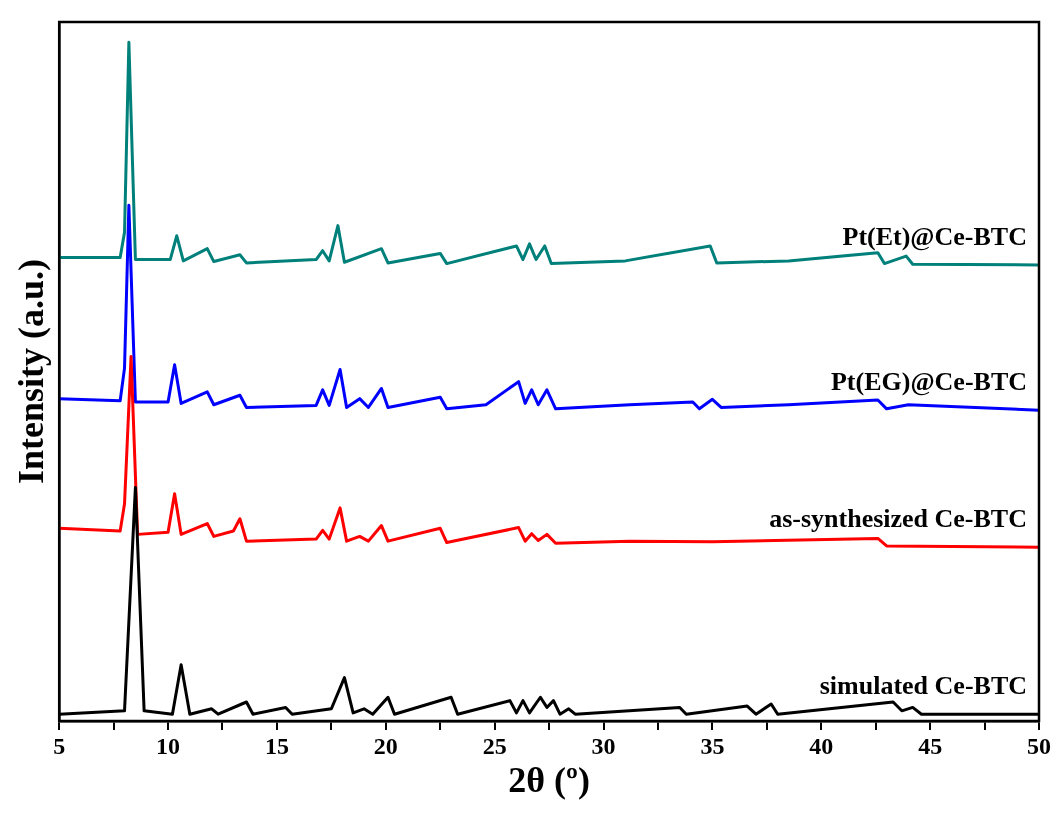  Describe the element at coordinates (30, 371) in the screenshot. I see `y-axis-title: Intensity (a.u.)` at that location.